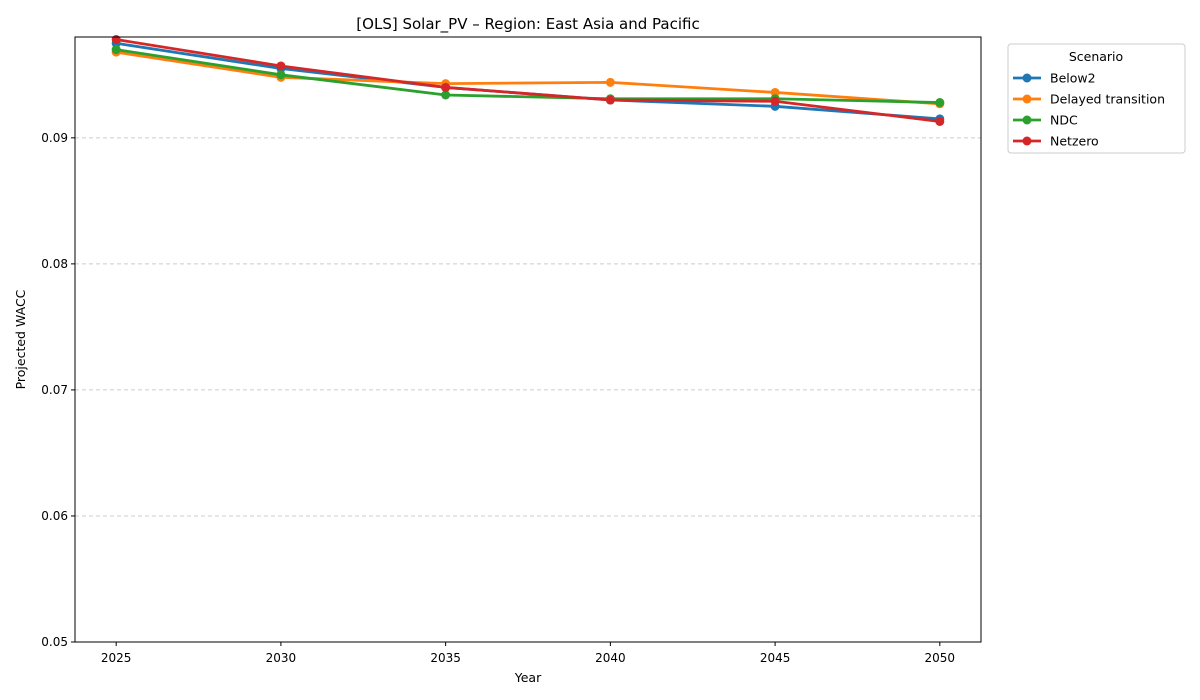  What do you see at coordinates (940, 658) in the screenshot?
I see `x-tick-label: 2050` at bounding box center [940, 658].